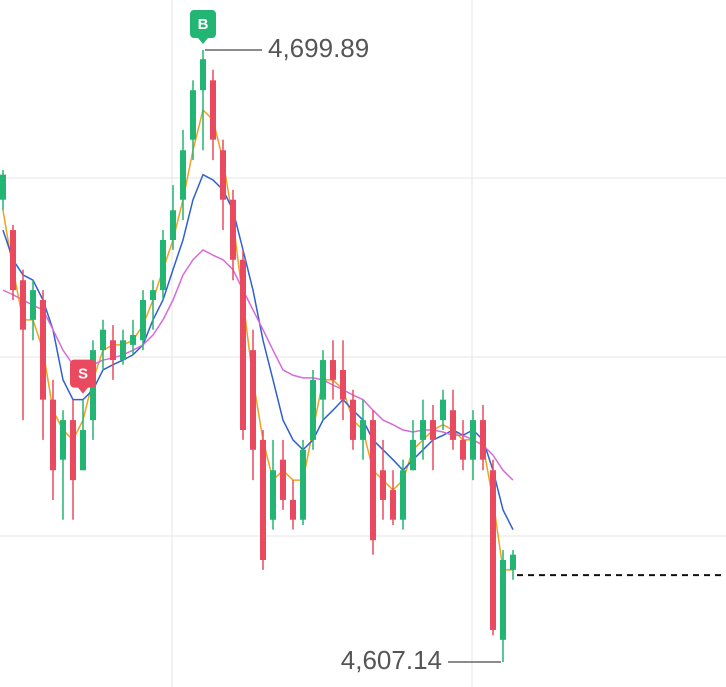 This screenshot has height=687, width=726. What do you see at coordinates (391, 660) in the screenshot?
I see `low-label: 4,607.14` at bounding box center [391, 660].